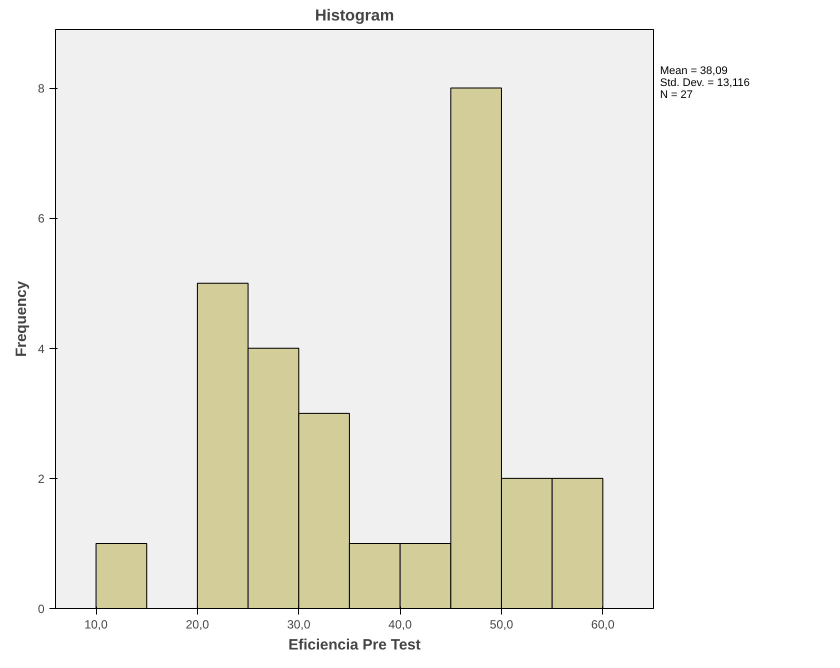 This screenshot has width=840, height=668. Describe the element at coordinates (198, 625) in the screenshot. I see `x-tick-label: 20,0` at that location.